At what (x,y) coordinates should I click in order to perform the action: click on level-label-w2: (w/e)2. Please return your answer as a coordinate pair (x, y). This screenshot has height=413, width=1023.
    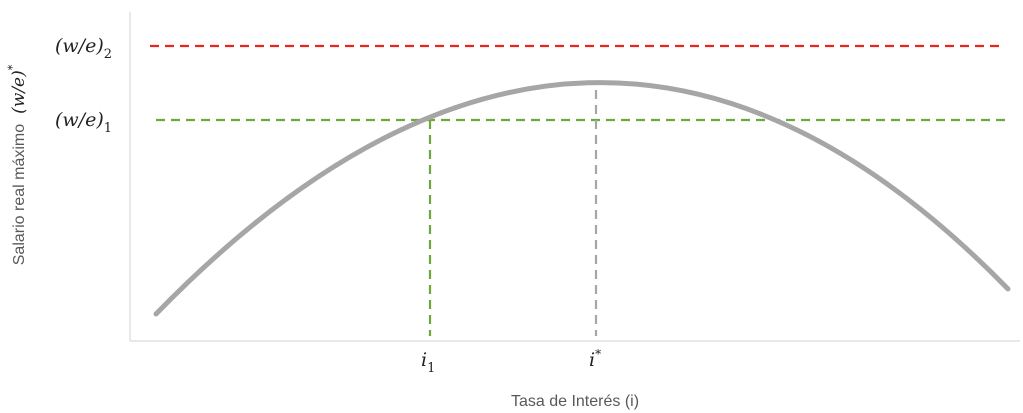
    Looking at the image, I should click on (83, 48).